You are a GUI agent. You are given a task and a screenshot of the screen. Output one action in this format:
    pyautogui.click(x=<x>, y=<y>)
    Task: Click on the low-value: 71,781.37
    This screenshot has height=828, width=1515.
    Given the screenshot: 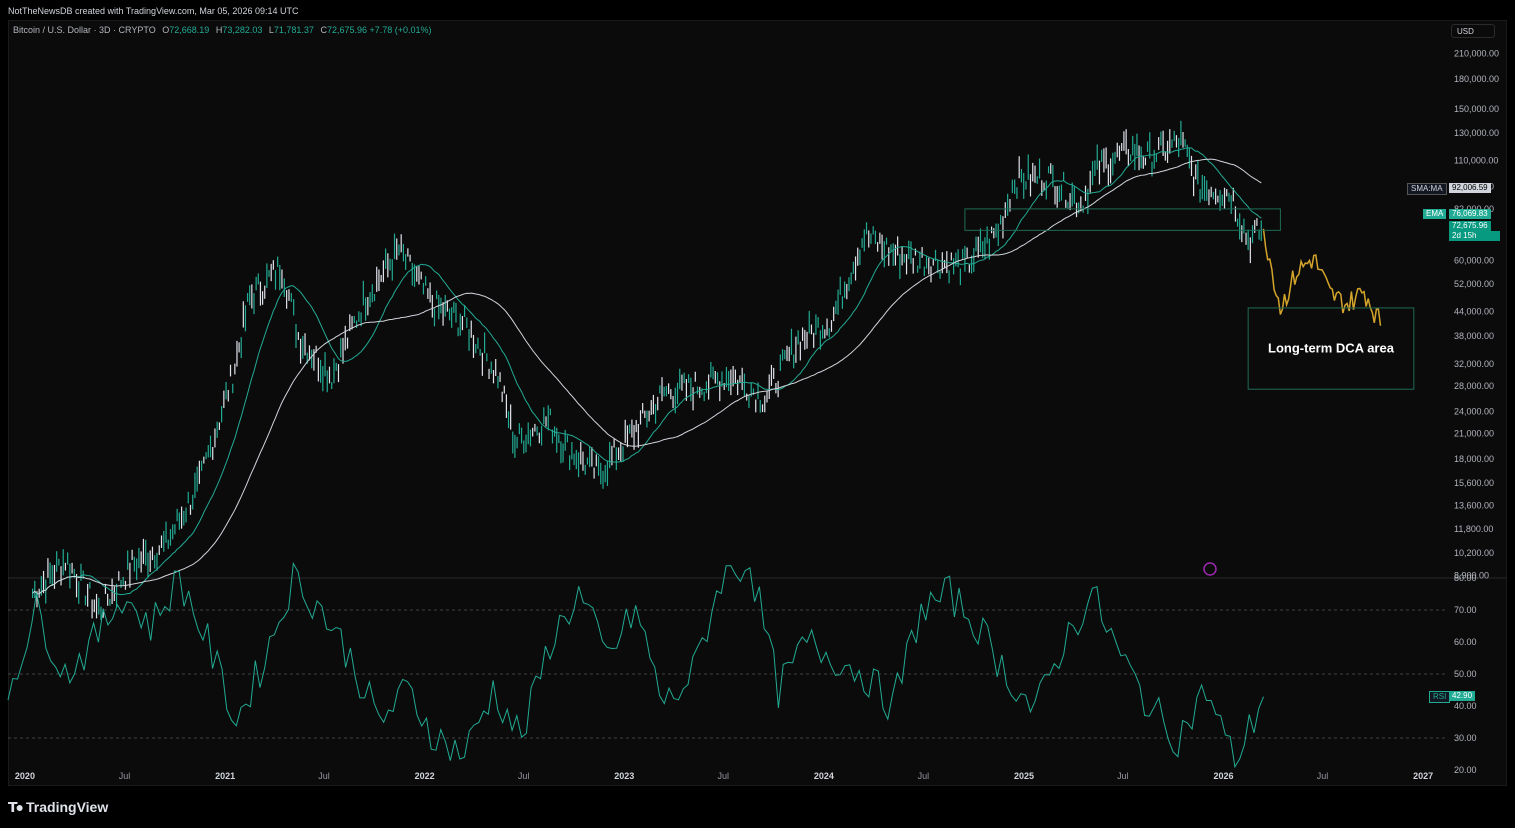 What is the action you would take?
    pyautogui.click(x=293, y=30)
    